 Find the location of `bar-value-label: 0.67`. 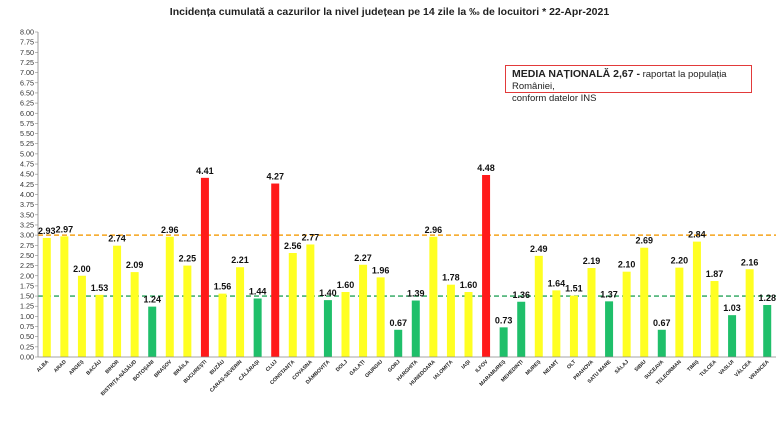

bar-value-label: 0.67 is located at coordinates (662, 323).